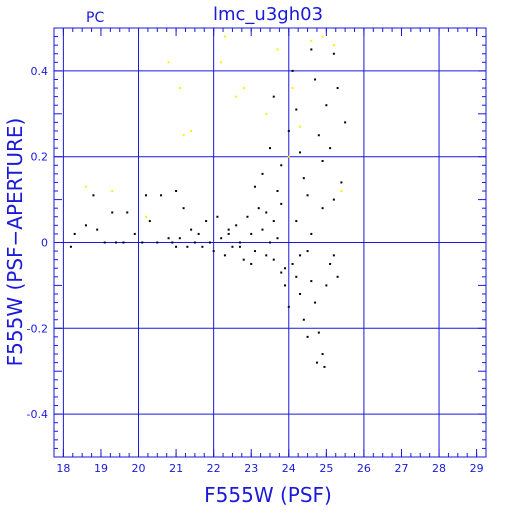 The width and height of the screenshot is (512, 512). I want to click on x-tick-label: 18, so click(63, 468).